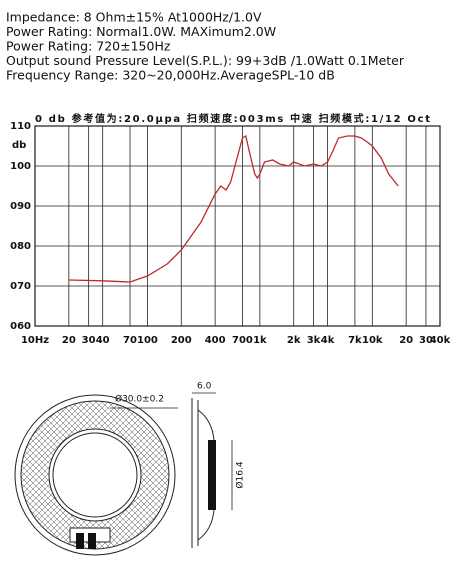 The image size is (455, 576). What do you see at coordinates (204, 387) in the screenshot?
I see `thickness: 6.0` at bounding box center [204, 387].